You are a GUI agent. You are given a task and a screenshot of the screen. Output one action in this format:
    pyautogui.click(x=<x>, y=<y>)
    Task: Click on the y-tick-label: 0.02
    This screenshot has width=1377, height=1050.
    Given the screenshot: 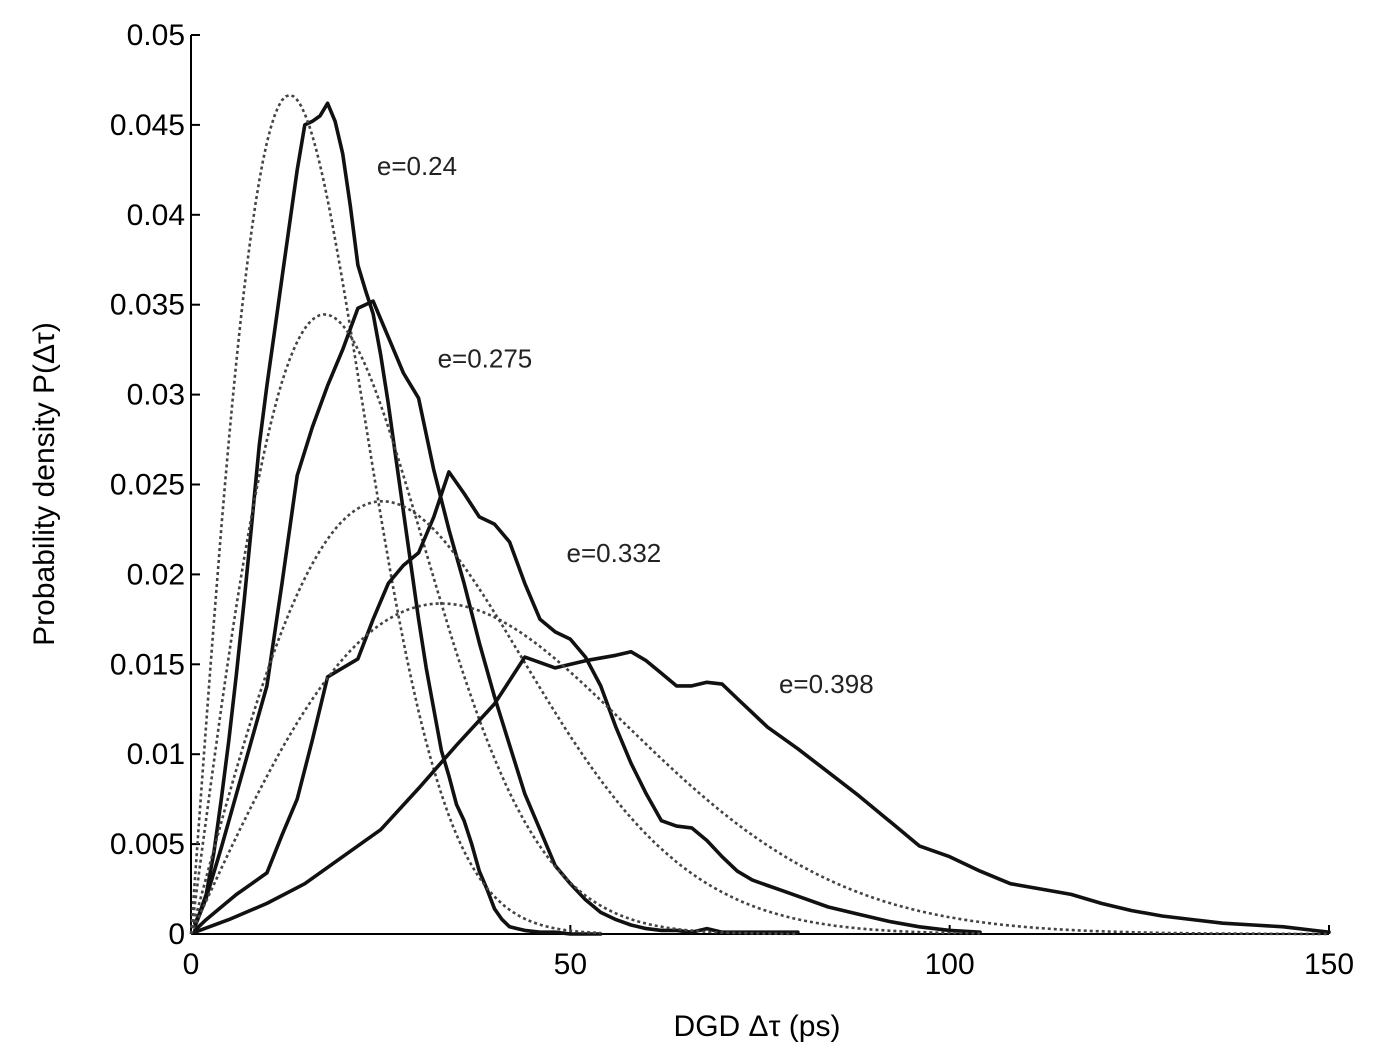 What is the action you would take?
    pyautogui.click(x=156, y=574)
    